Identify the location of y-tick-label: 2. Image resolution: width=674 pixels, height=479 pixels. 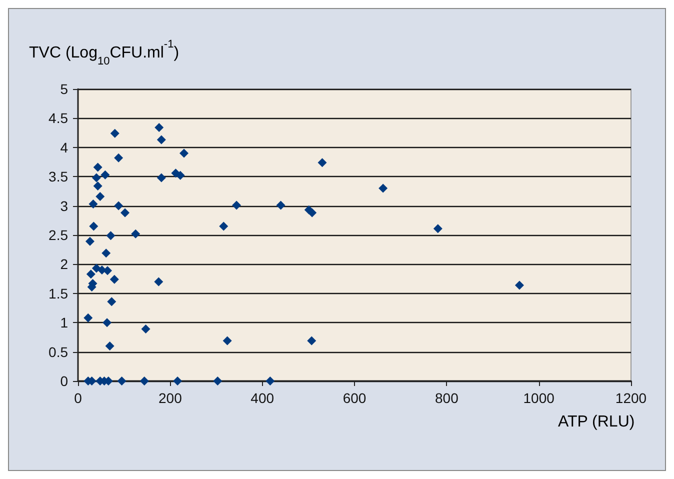
(64, 264).